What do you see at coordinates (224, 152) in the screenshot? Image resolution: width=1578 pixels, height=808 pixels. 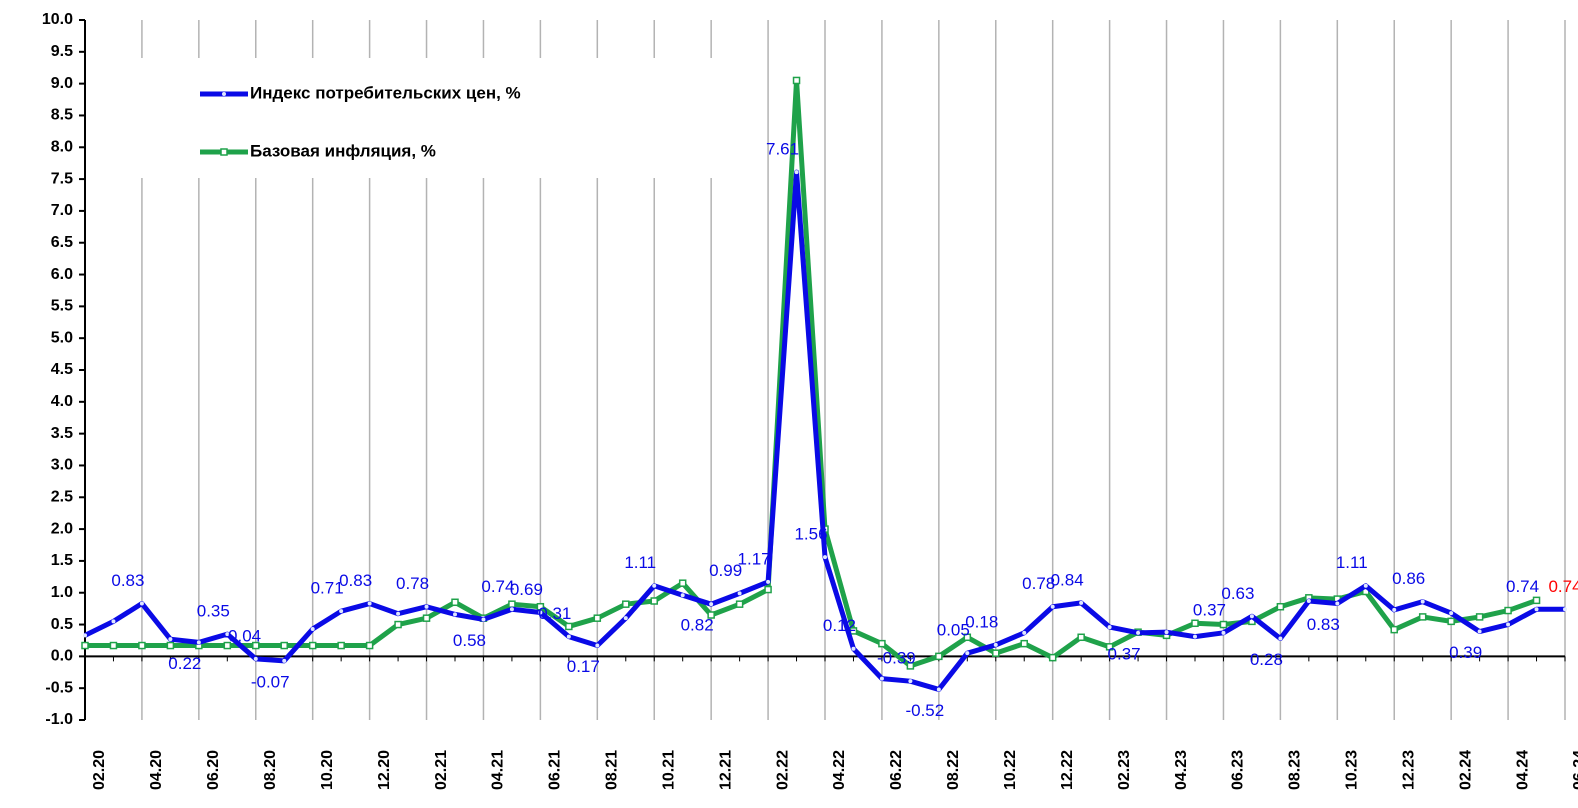 I see `legend-marker` at bounding box center [224, 152].